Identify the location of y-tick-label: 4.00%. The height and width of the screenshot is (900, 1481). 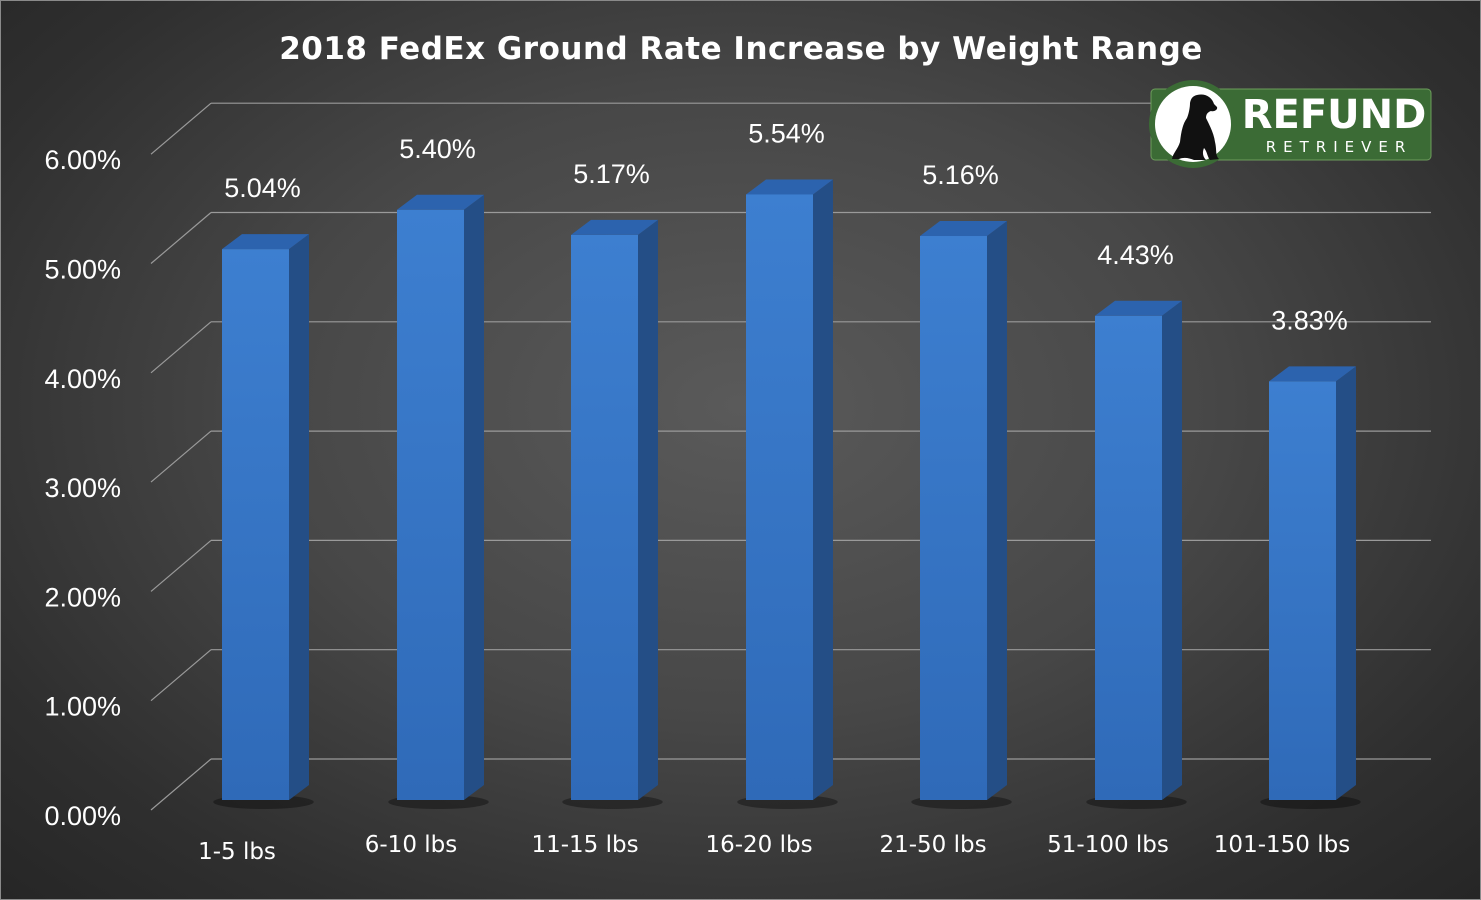
(82, 379).